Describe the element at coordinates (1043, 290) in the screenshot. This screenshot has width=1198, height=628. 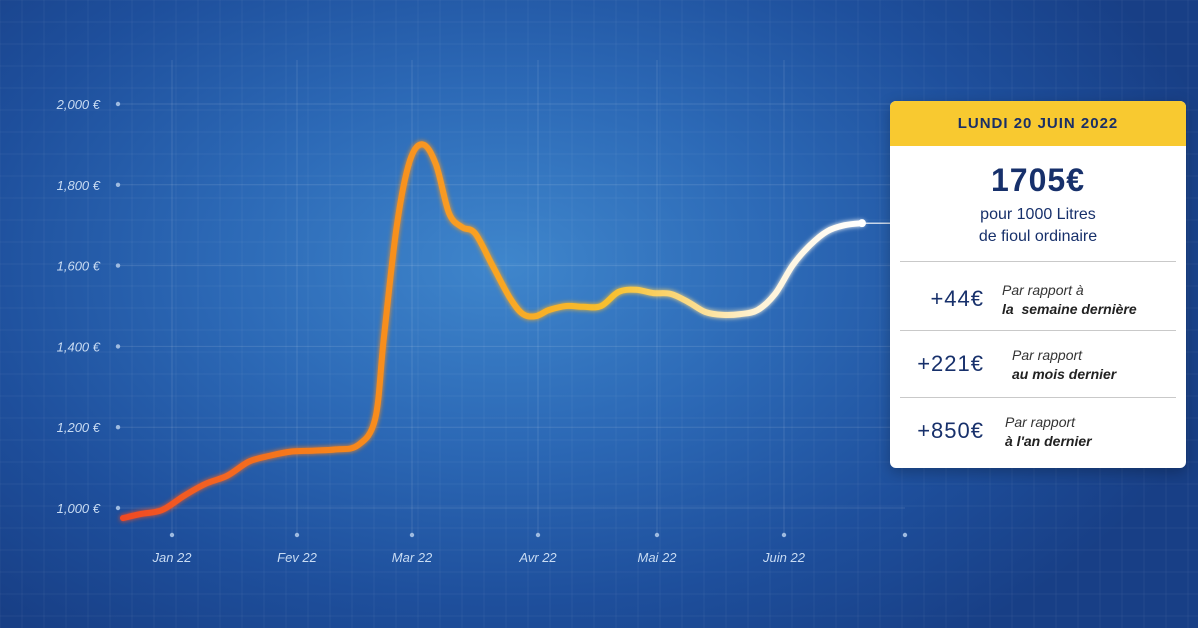
I see `caption-line1: Par rapport à` at that location.